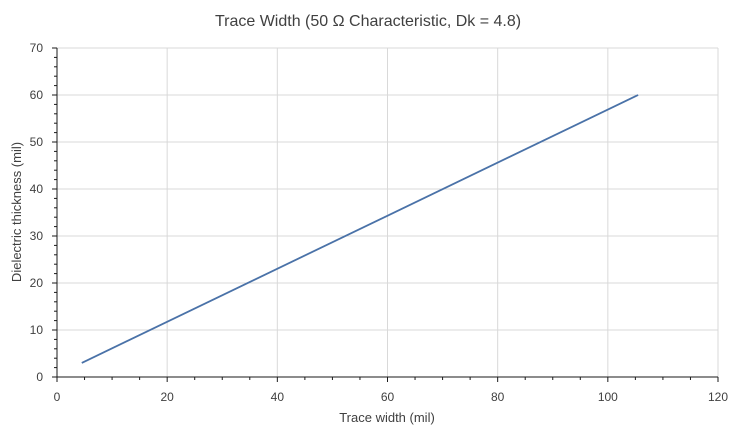  I want to click on x-axis-title: Trace width (mil), so click(387, 417).